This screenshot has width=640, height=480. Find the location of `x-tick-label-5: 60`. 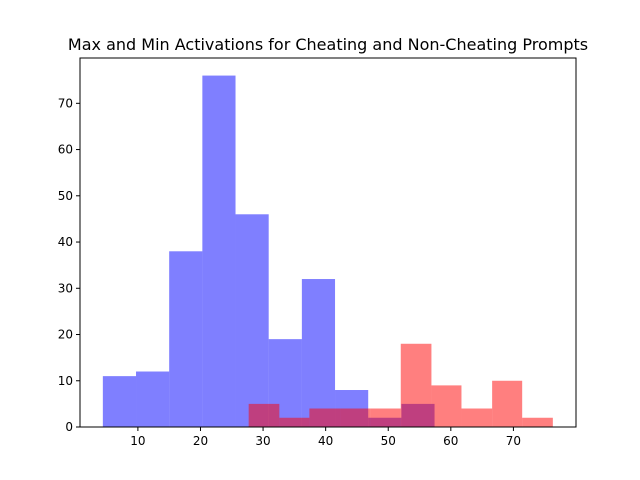

x-tick-label-5: 60 is located at coordinates (450, 441).